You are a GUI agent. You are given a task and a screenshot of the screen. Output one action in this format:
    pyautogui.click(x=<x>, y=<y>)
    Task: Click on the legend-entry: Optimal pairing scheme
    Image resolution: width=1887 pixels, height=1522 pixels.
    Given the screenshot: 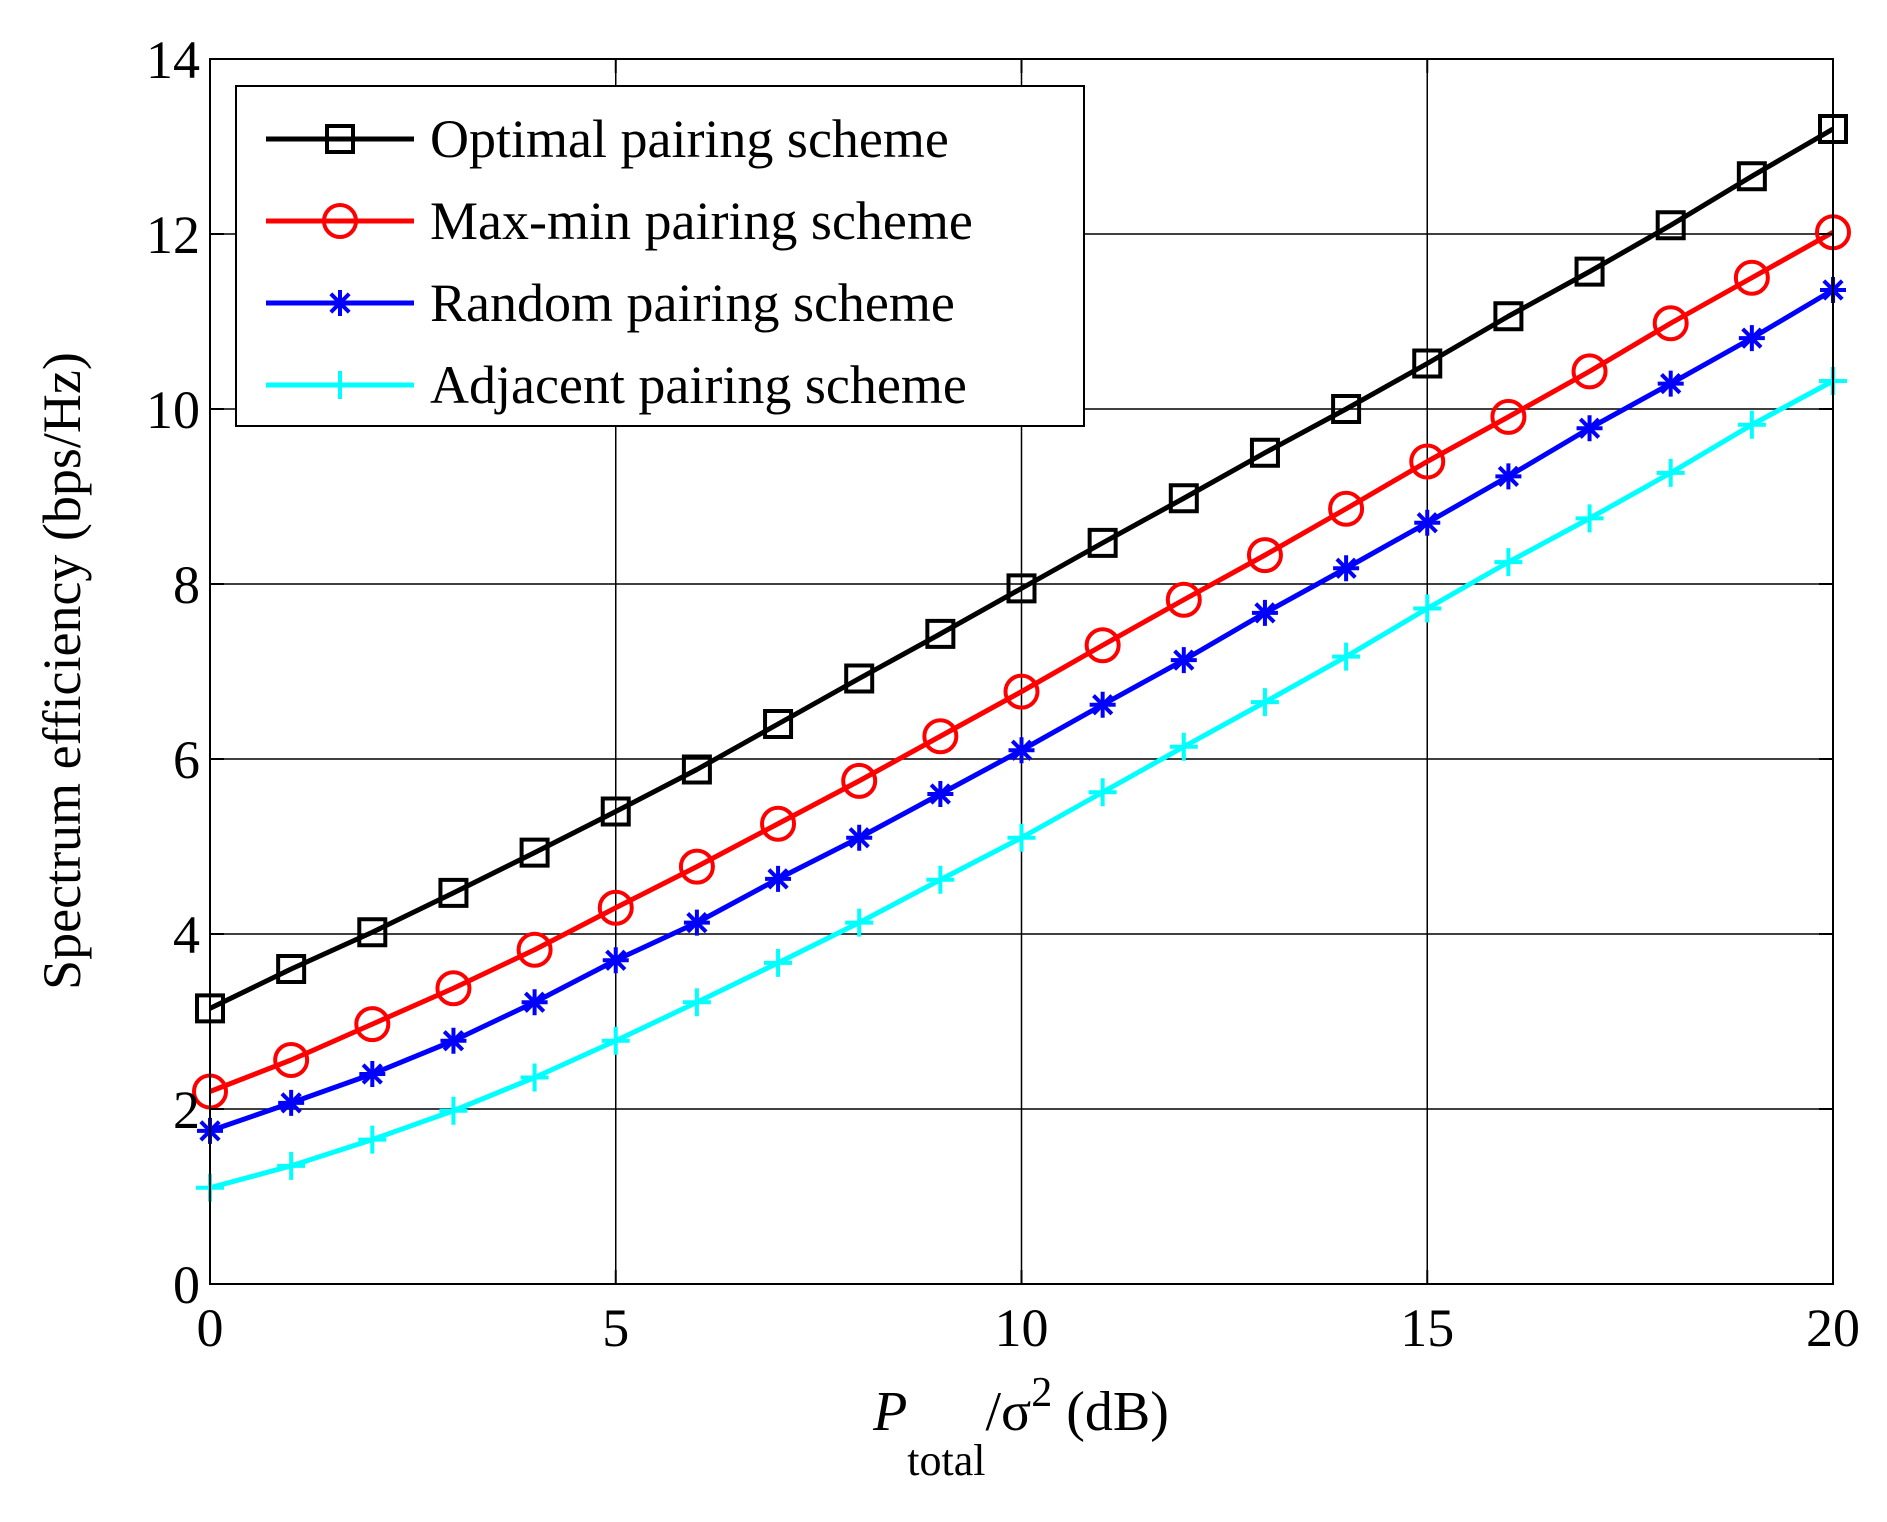 What is the action you would take?
    pyautogui.click(x=607, y=139)
    